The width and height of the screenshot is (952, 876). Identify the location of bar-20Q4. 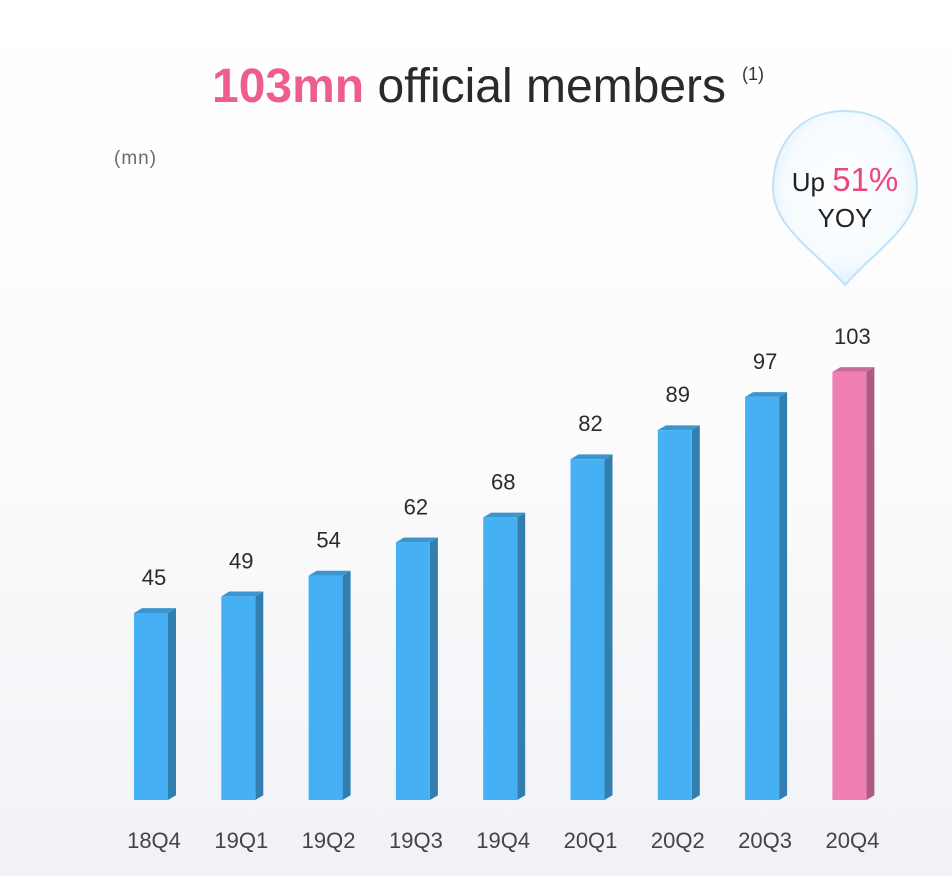
(853, 583).